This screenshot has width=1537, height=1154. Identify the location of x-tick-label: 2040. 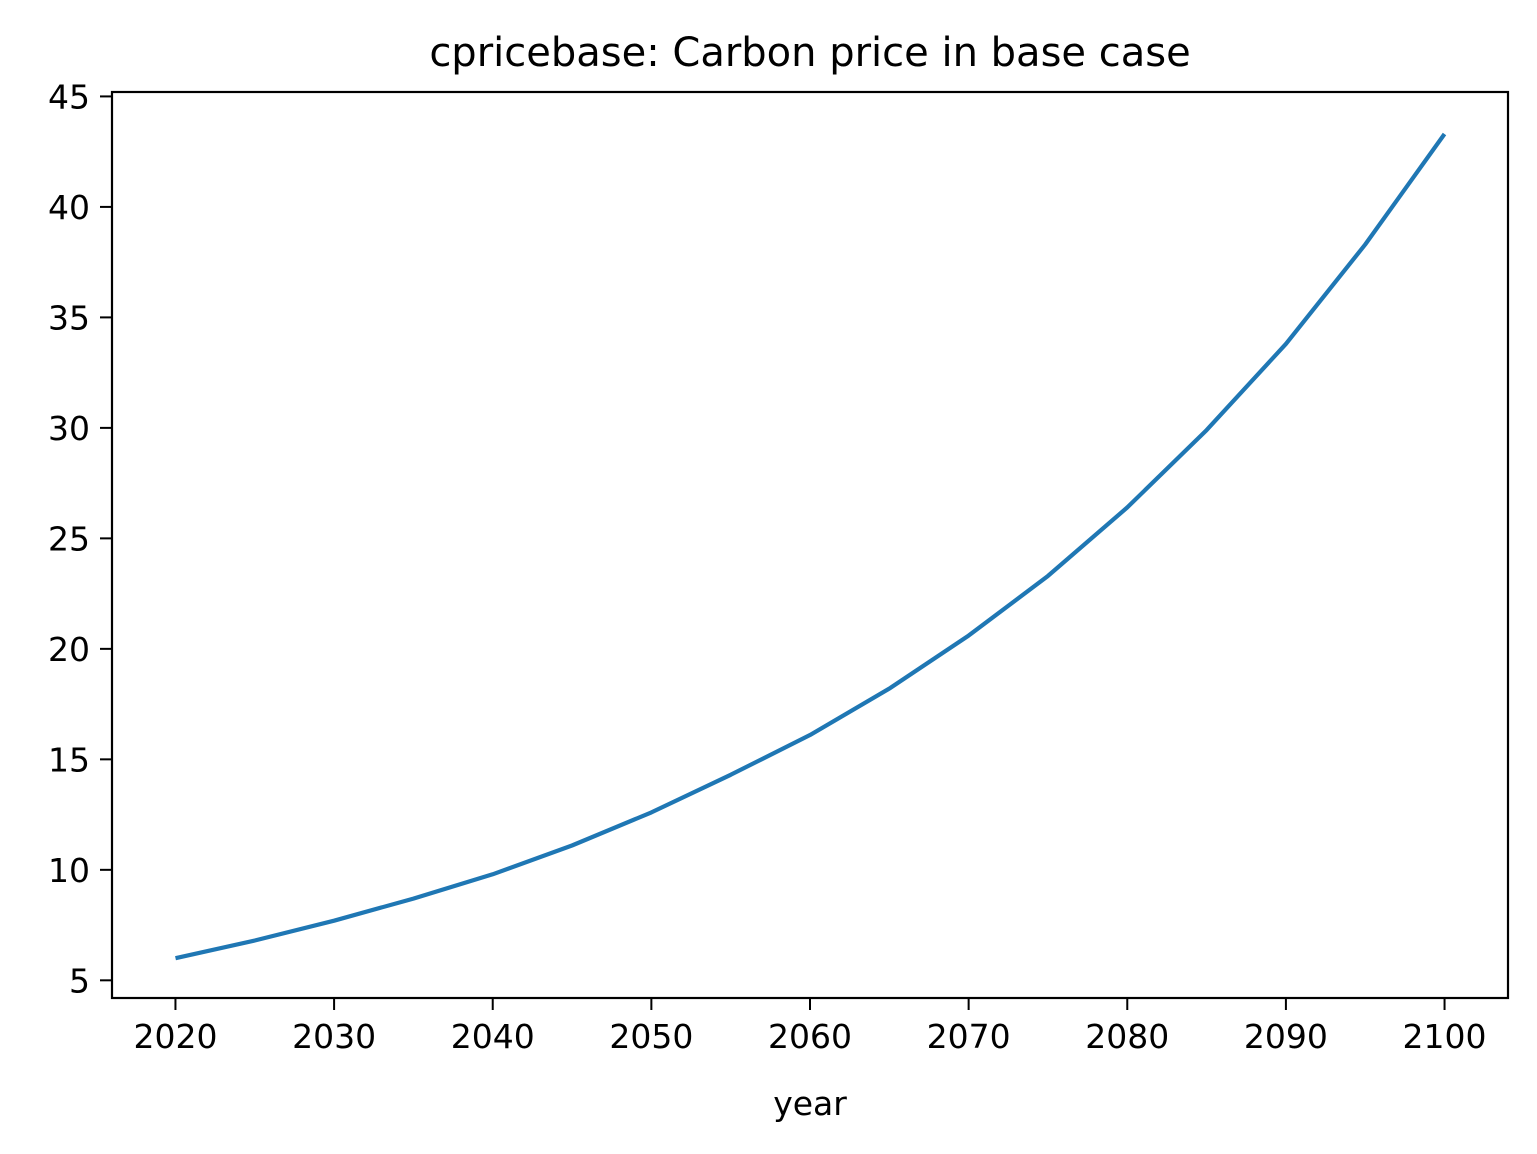
(493, 1036).